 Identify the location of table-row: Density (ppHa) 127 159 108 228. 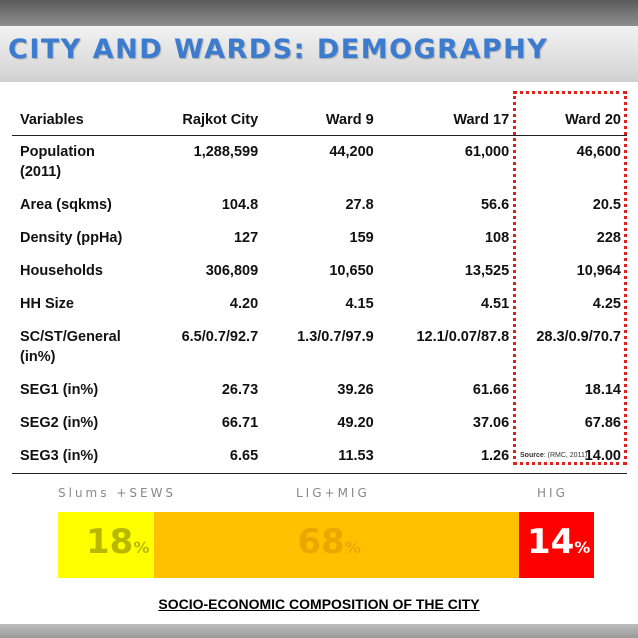
(319, 238).